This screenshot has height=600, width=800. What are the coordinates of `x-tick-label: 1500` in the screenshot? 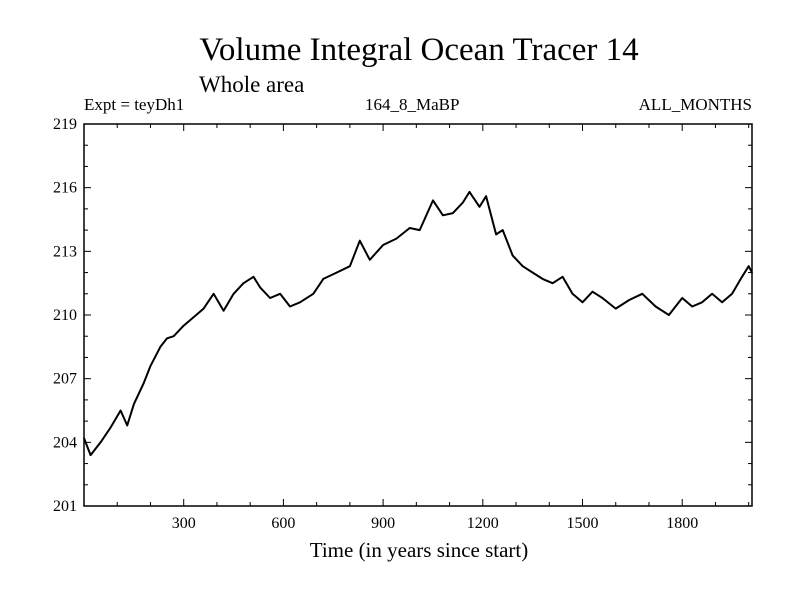 It's located at (583, 523).